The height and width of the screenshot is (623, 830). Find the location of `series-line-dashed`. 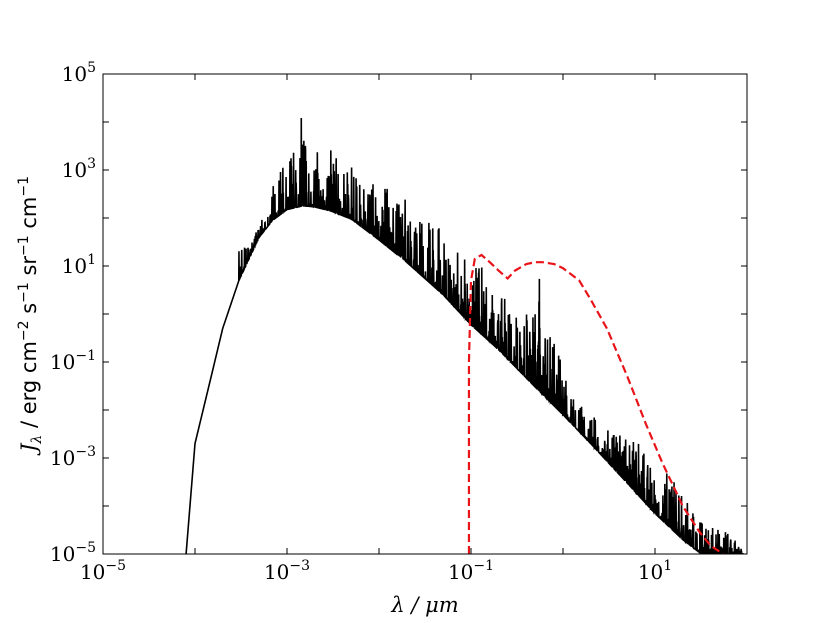

series-line-dashed is located at coordinates (595, 403).